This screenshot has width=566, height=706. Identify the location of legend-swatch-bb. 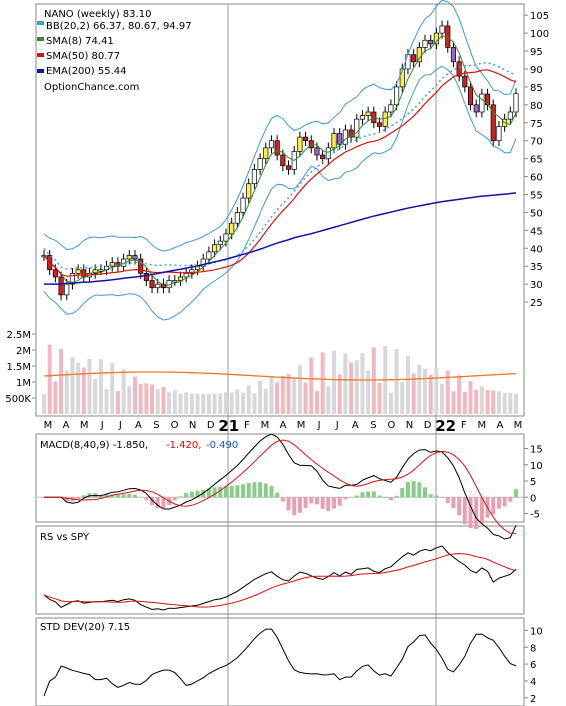
(40, 23).